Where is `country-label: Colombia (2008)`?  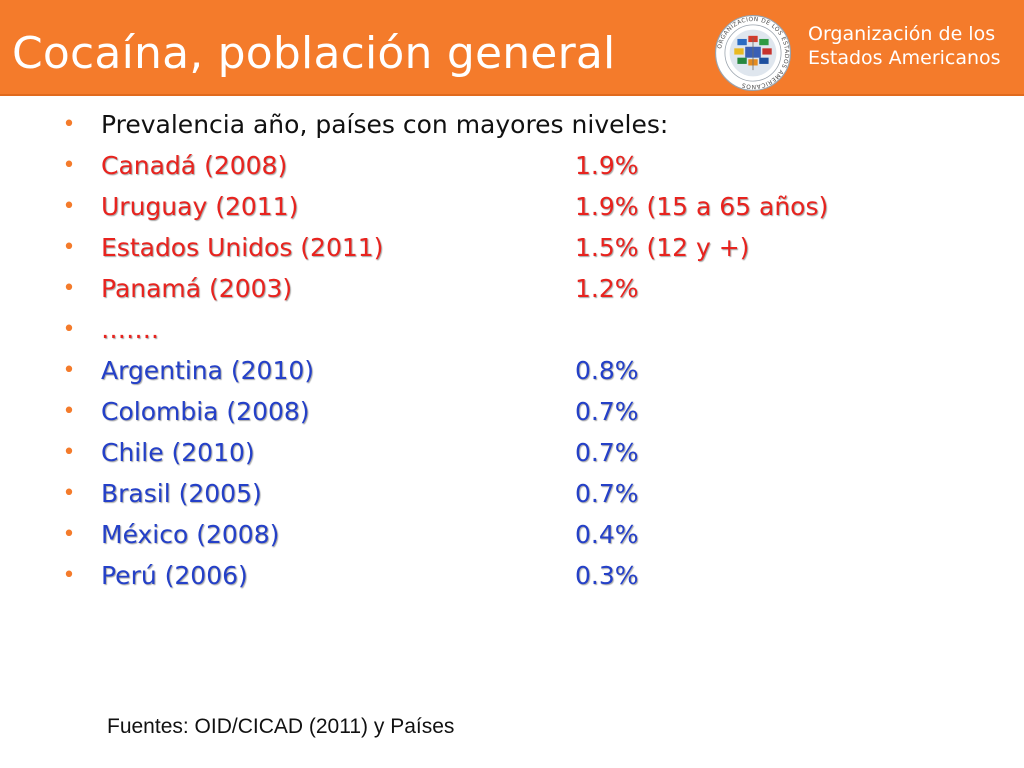
country-label: Colombia (2008) is located at coordinates (205, 411).